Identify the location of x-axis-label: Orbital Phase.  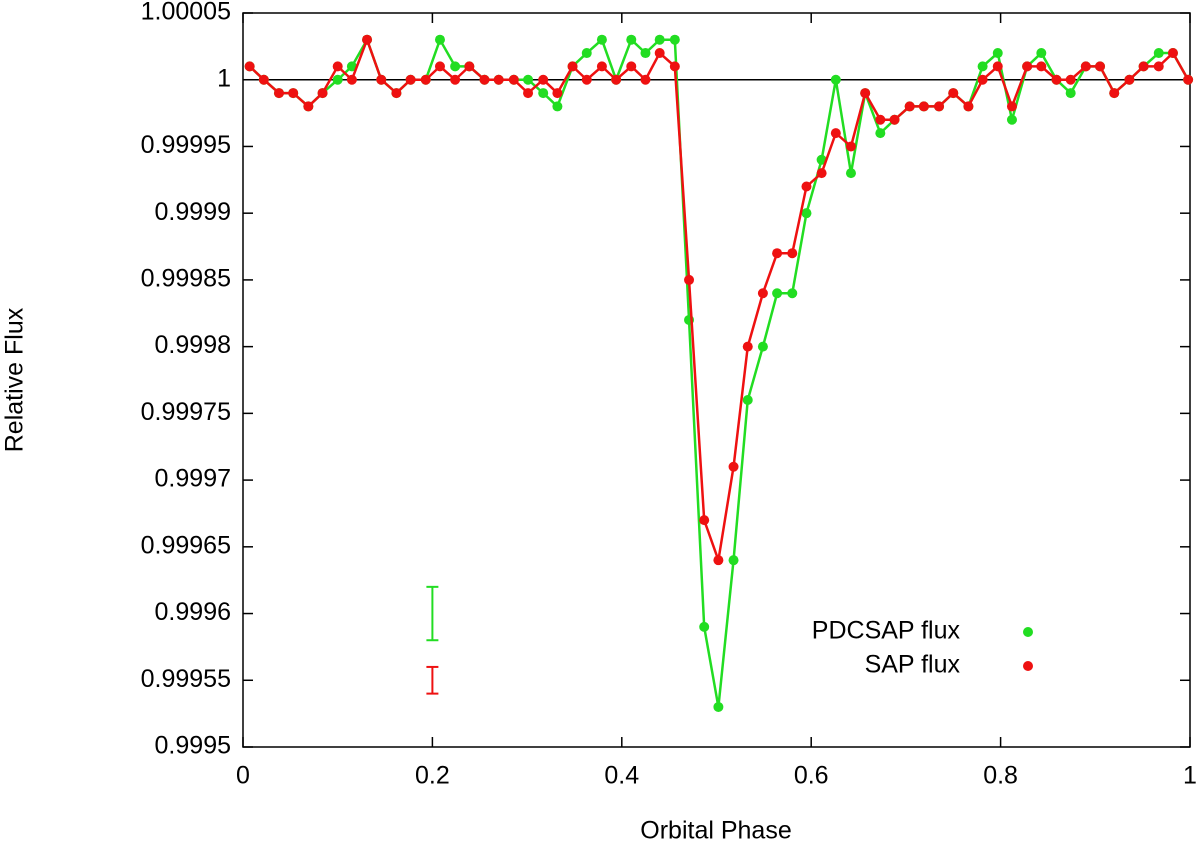
(715, 831).